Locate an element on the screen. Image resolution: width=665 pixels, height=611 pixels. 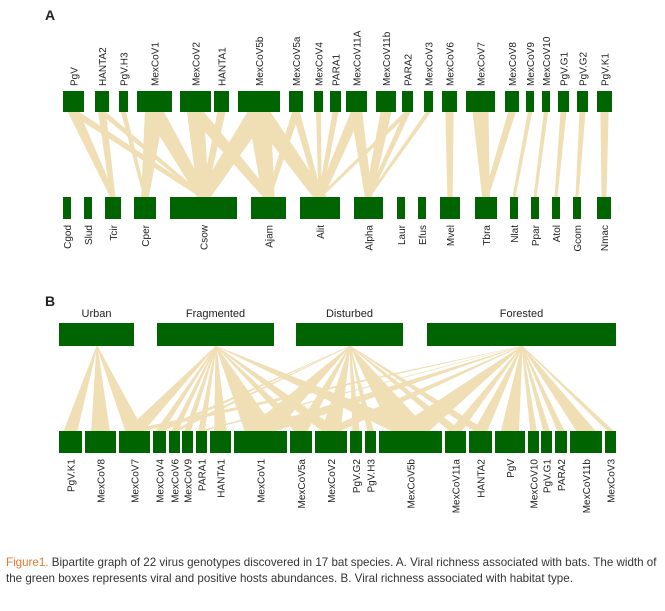
bat-box-atol is located at coordinates (556, 208).